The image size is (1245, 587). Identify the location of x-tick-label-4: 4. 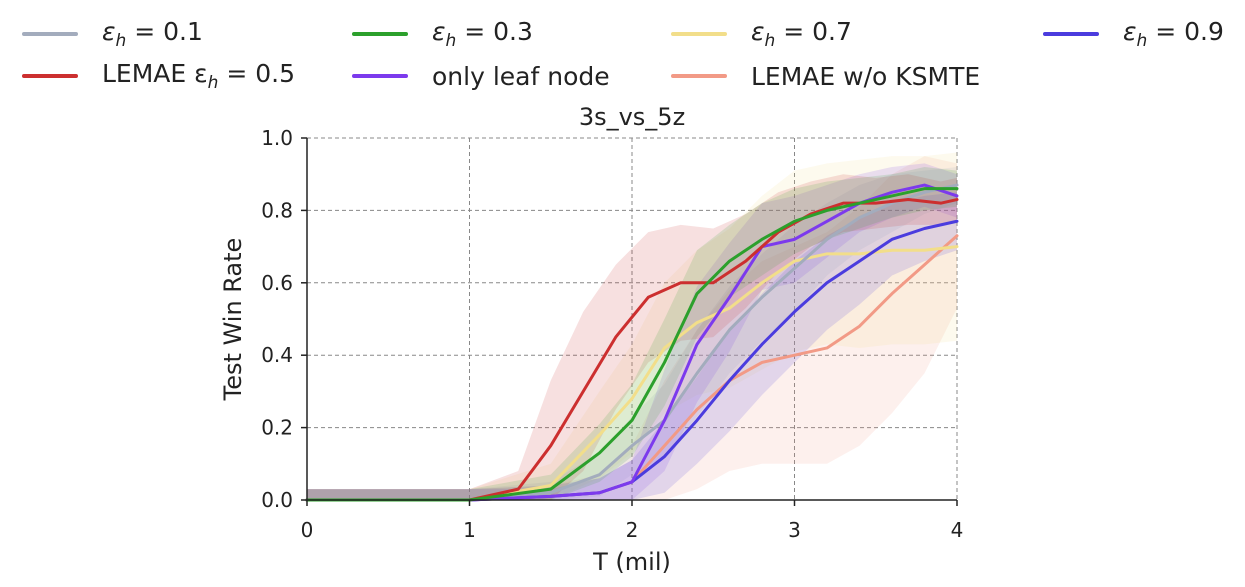
(957, 530).